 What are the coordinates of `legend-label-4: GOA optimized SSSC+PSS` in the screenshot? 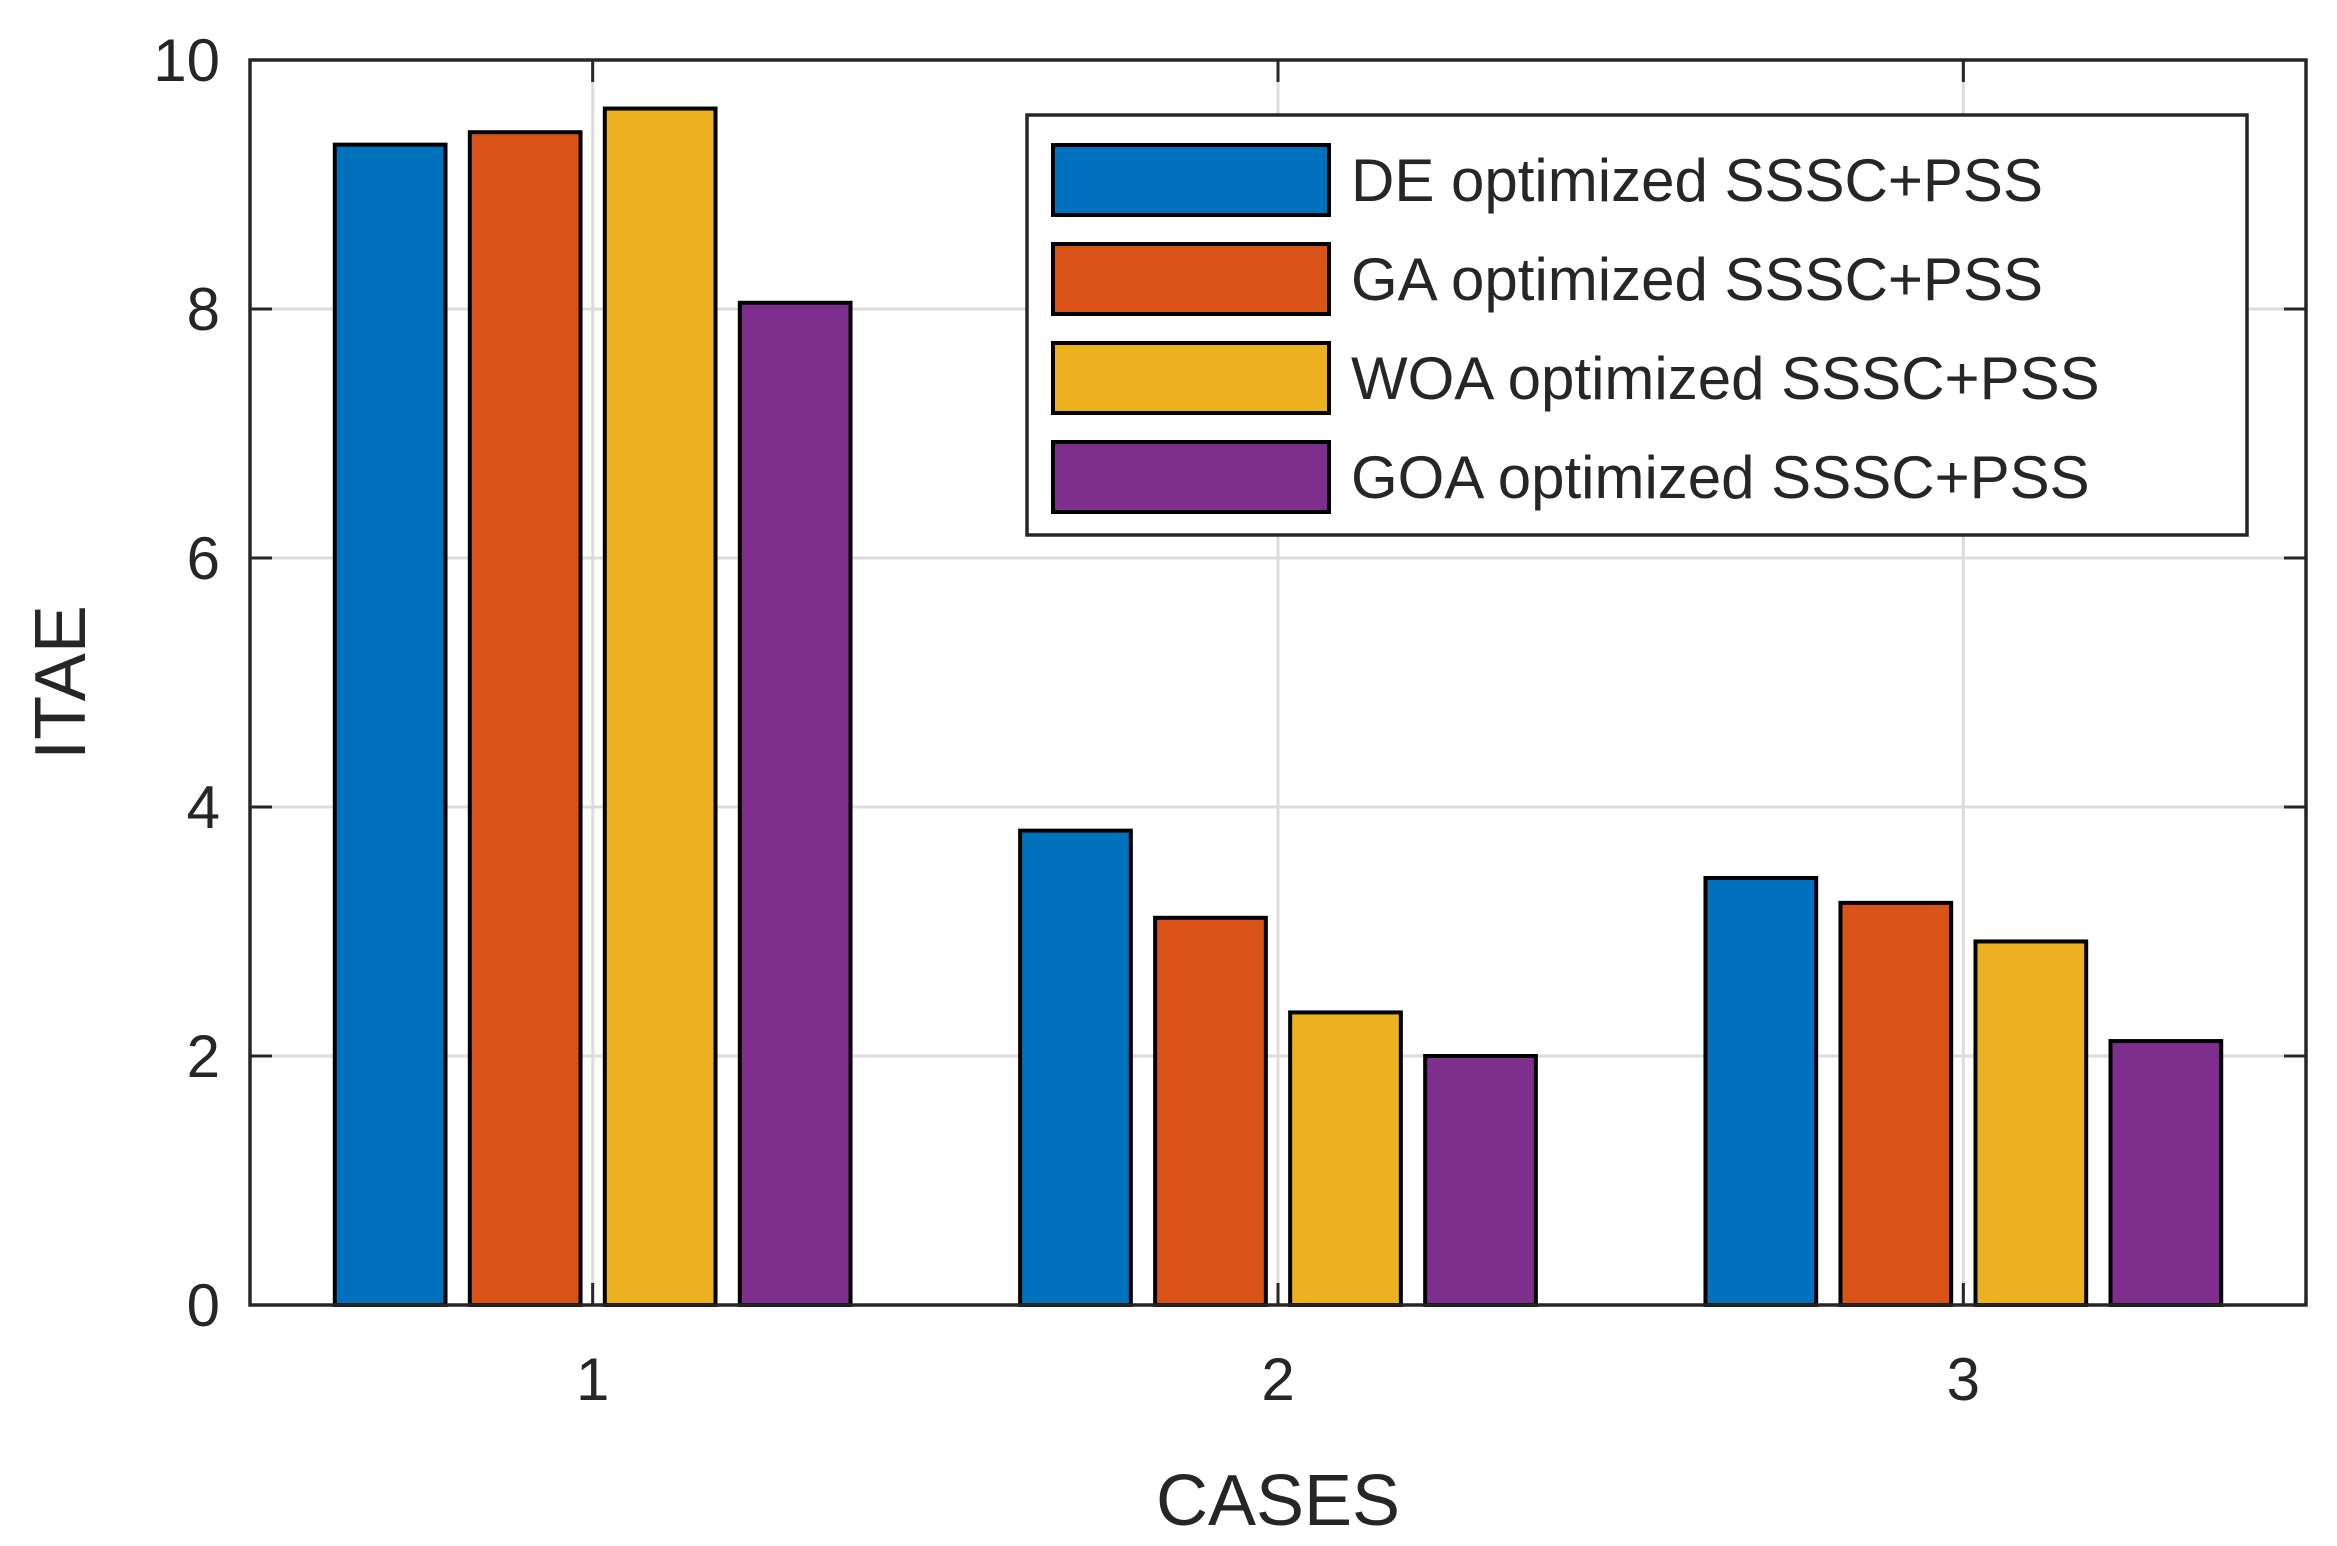 It's located at (1720, 477).